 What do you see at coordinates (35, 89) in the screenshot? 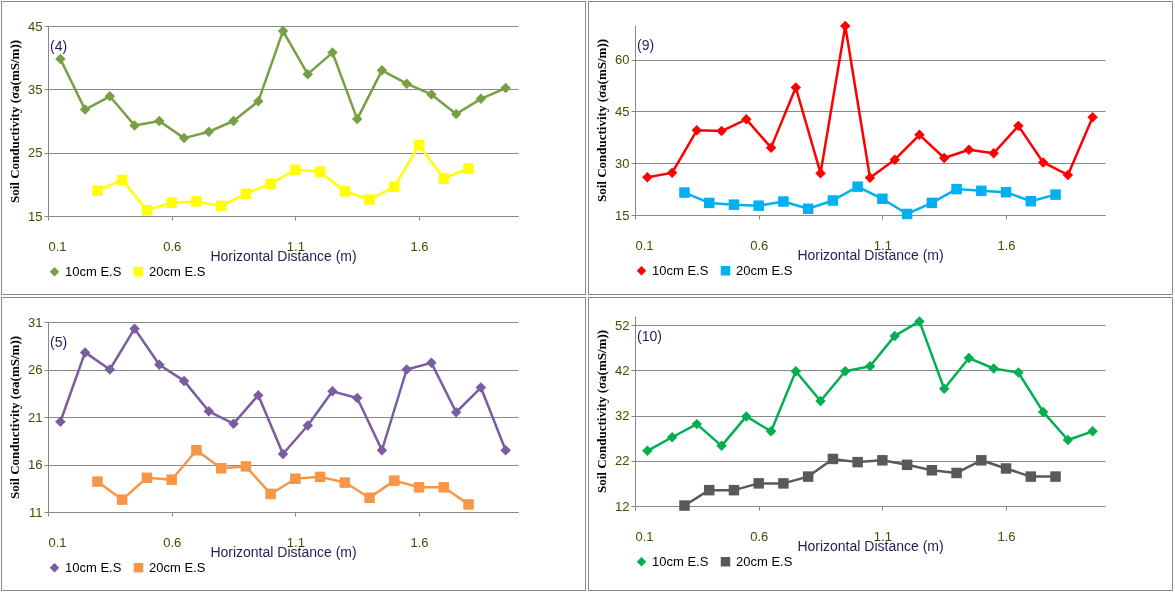
I see `y-tick-label: 35` at bounding box center [35, 89].